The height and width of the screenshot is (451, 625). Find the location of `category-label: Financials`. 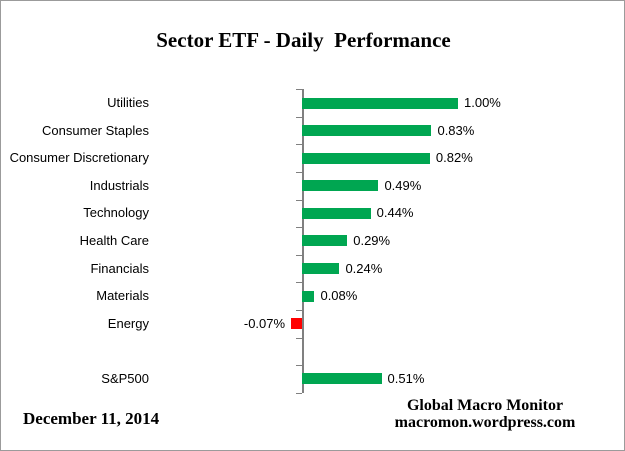

category-label: Financials is located at coordinates (119, 268).